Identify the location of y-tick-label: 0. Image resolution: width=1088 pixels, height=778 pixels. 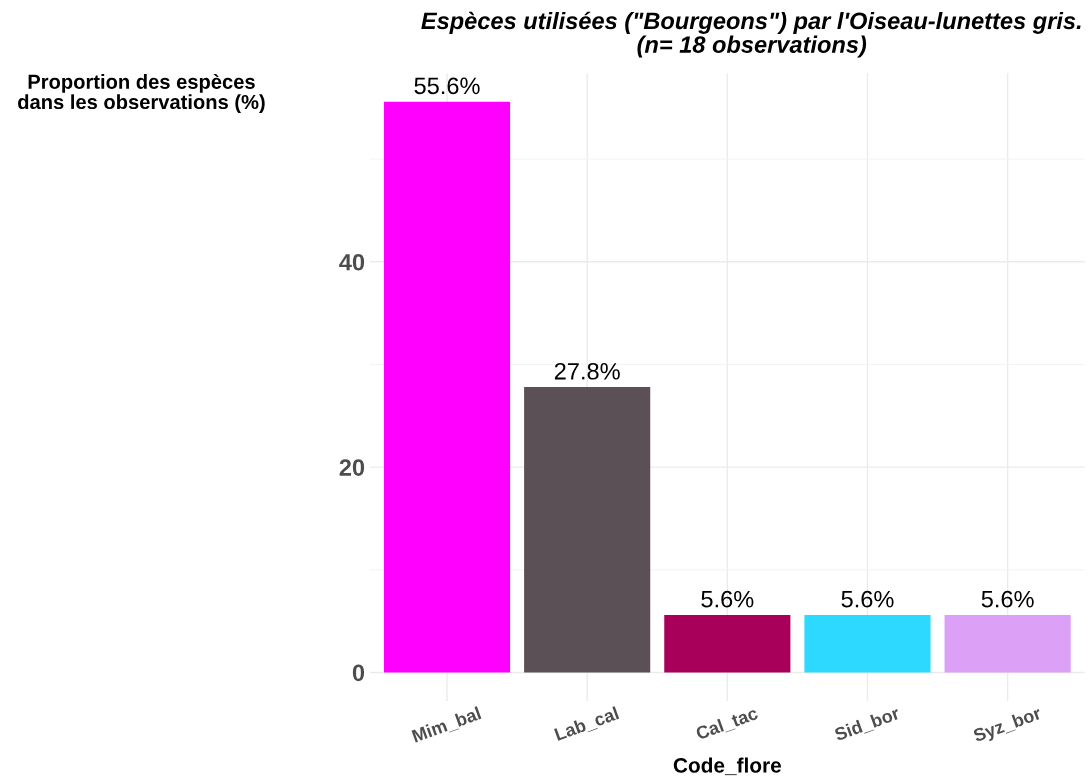
(358, 673).